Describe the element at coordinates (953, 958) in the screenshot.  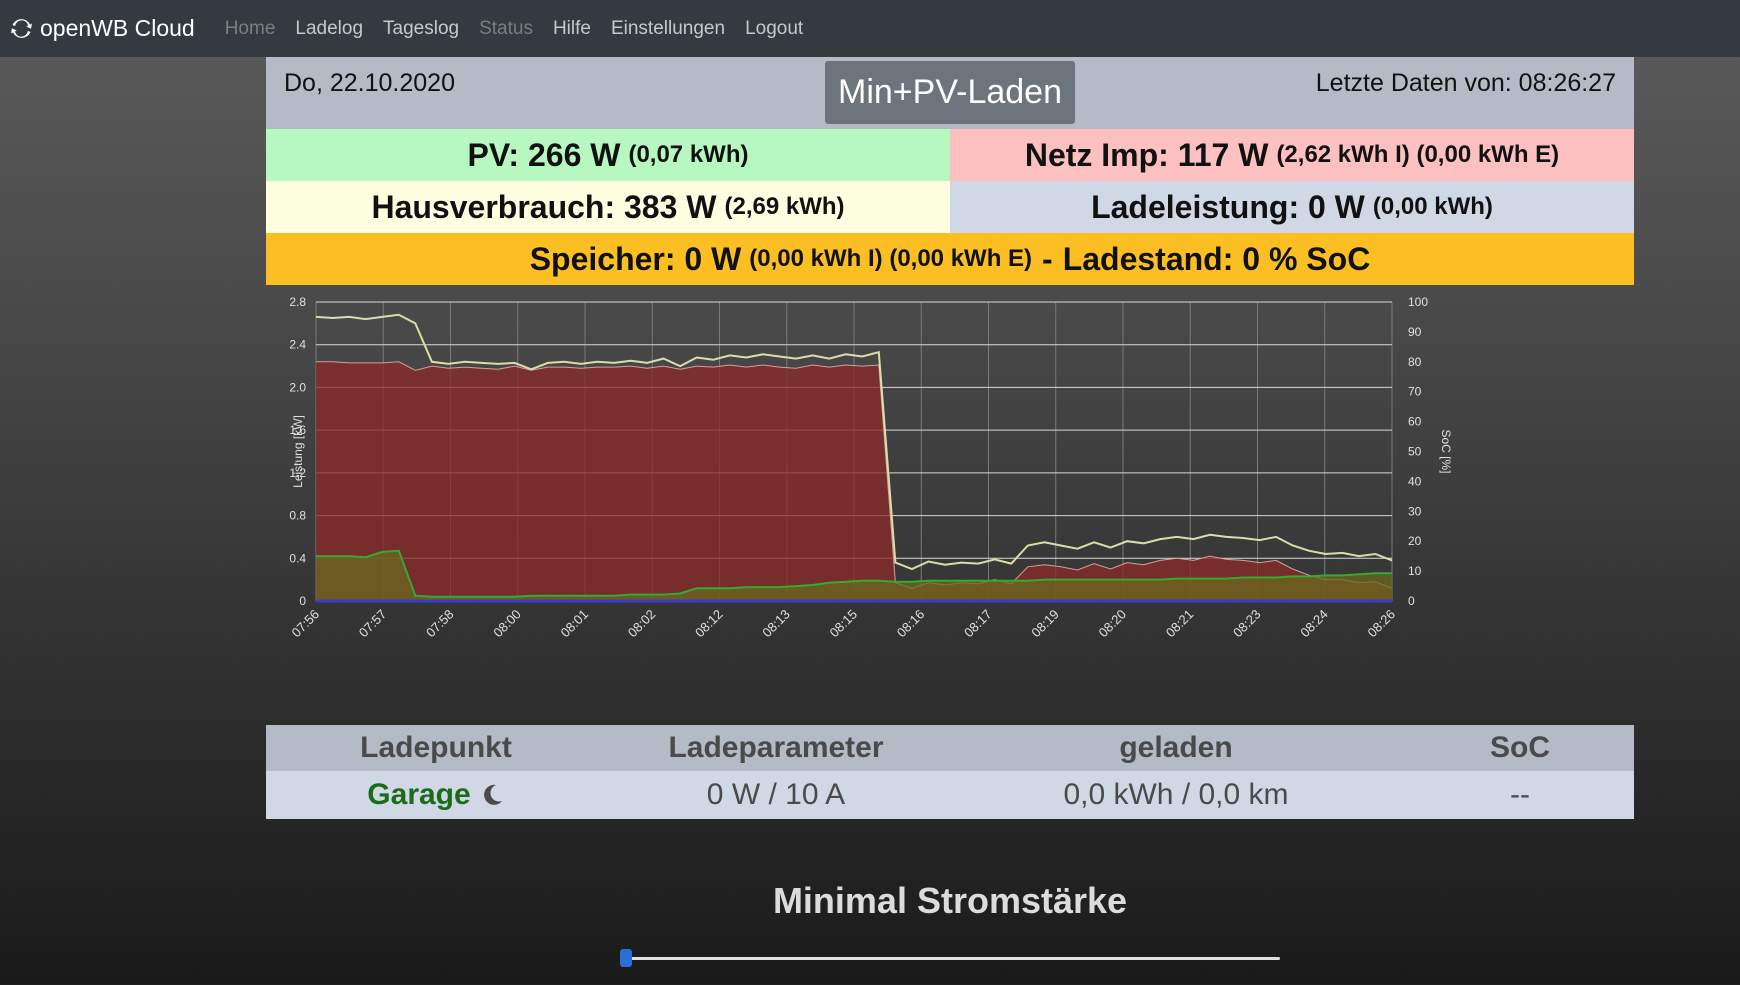
I see `slider-track` at that location.